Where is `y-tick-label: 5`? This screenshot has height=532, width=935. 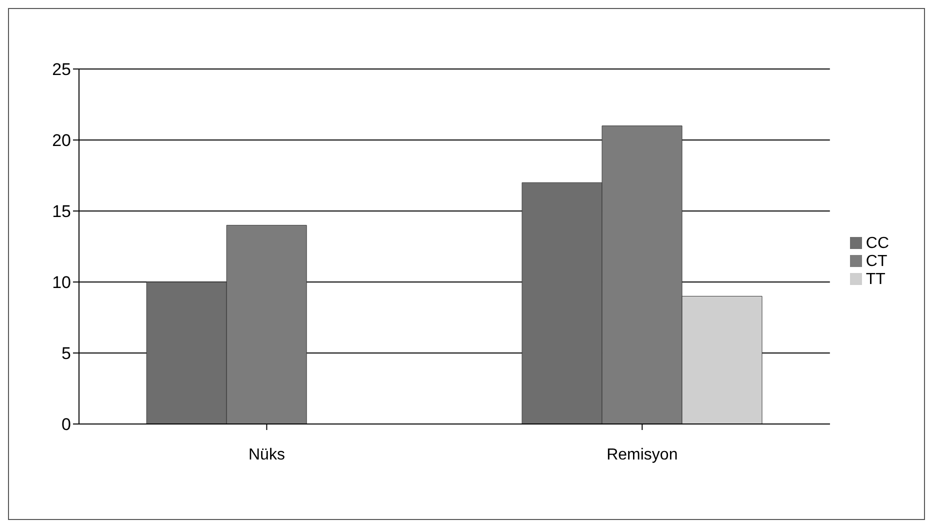 y-tick-label: 5 is located at coordinates (66, 354).